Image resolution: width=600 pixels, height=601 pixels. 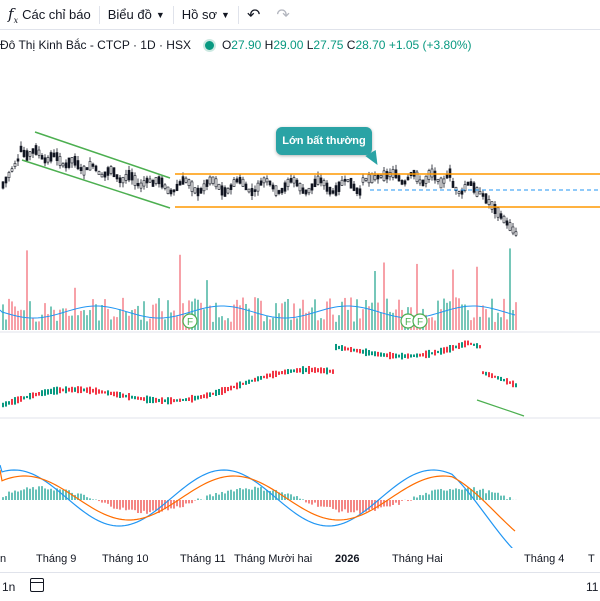 What do you see at coordinates (13, 15) in the screenshot?
I see `function-icon: fx` at bounding box center [13, 15].